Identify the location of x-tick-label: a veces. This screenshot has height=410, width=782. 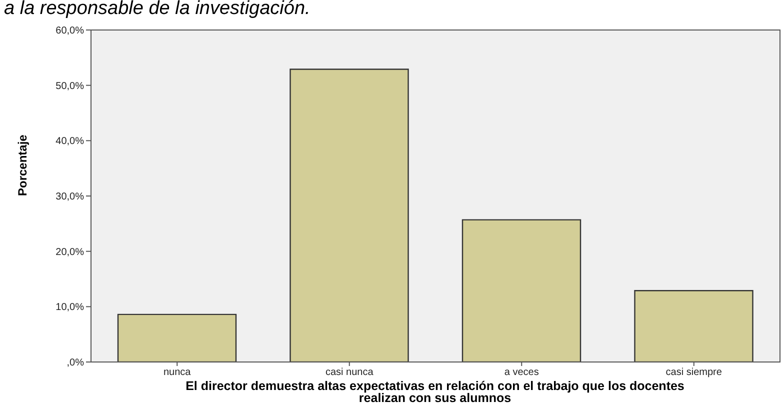
(521, 372).